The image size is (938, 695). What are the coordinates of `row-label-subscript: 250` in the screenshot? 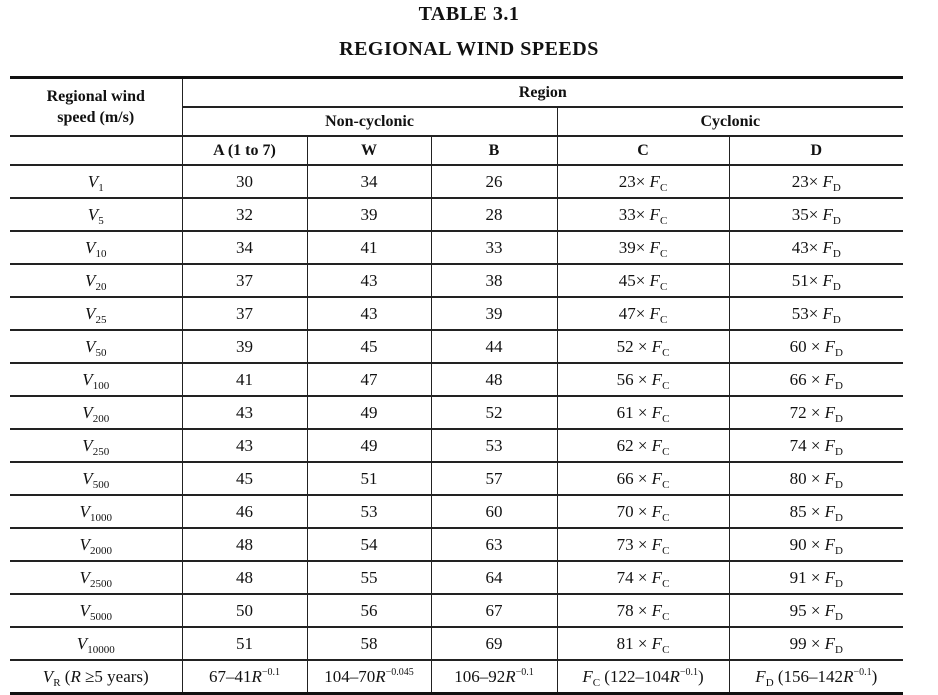 It's located at (101, 451).